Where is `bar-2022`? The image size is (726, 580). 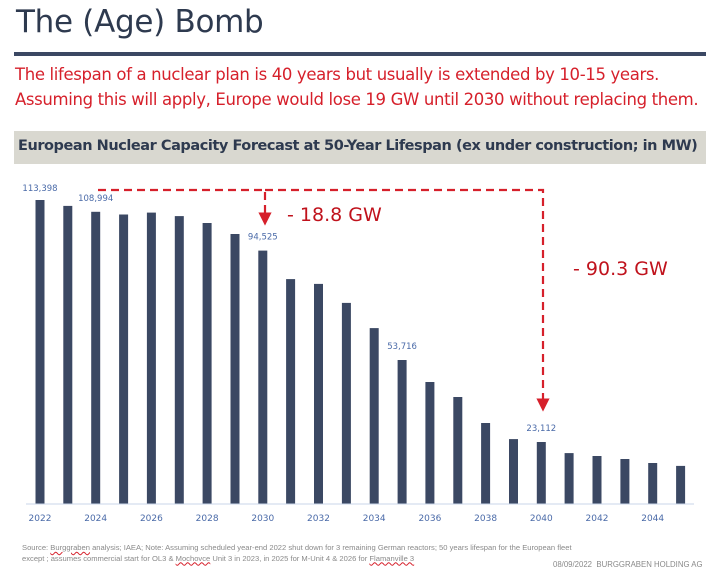 bar-2022 is located at coordinates (40, 352).